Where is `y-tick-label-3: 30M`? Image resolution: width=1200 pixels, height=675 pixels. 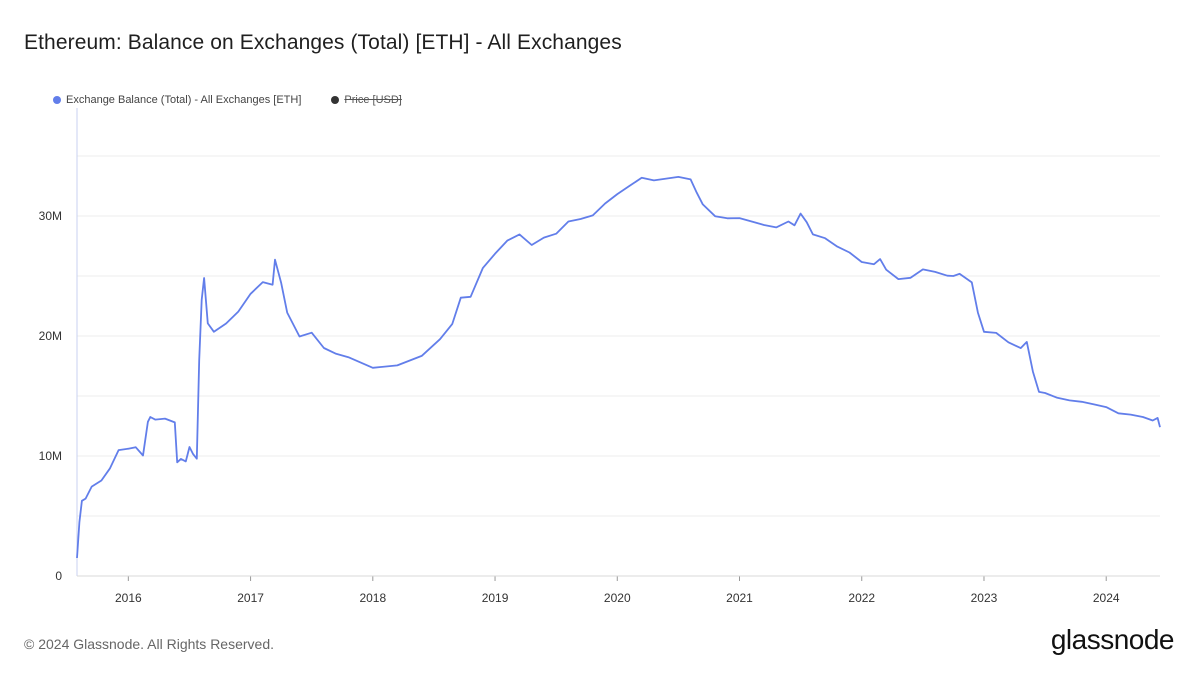
y-tick-label-3: 30M is located at coordinates (50, 216).